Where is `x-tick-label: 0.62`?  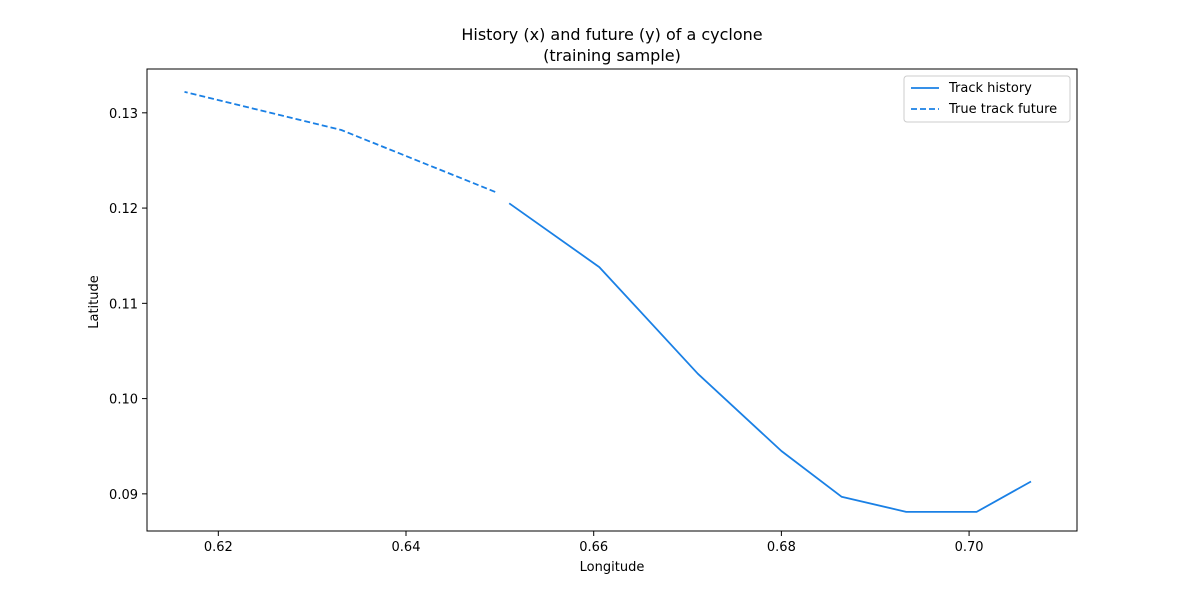
x-tick-label: 0.62 is located at coordinates (218, 547).